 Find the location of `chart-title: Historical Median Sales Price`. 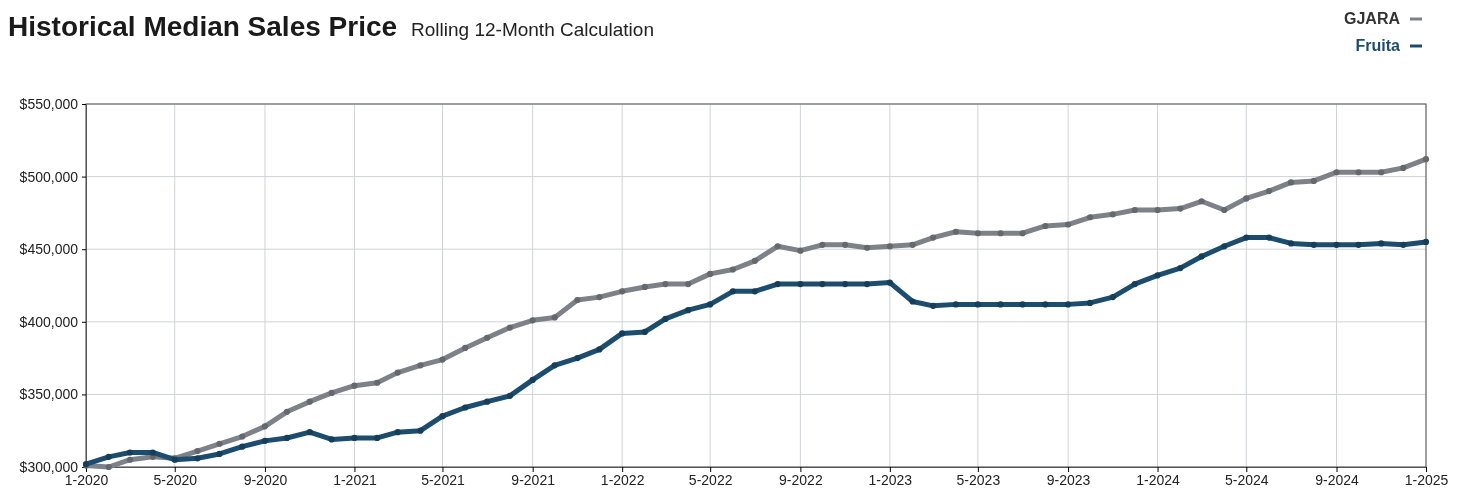

chart-title: Historical Median Sales Price is located at coordinates (203, 26).